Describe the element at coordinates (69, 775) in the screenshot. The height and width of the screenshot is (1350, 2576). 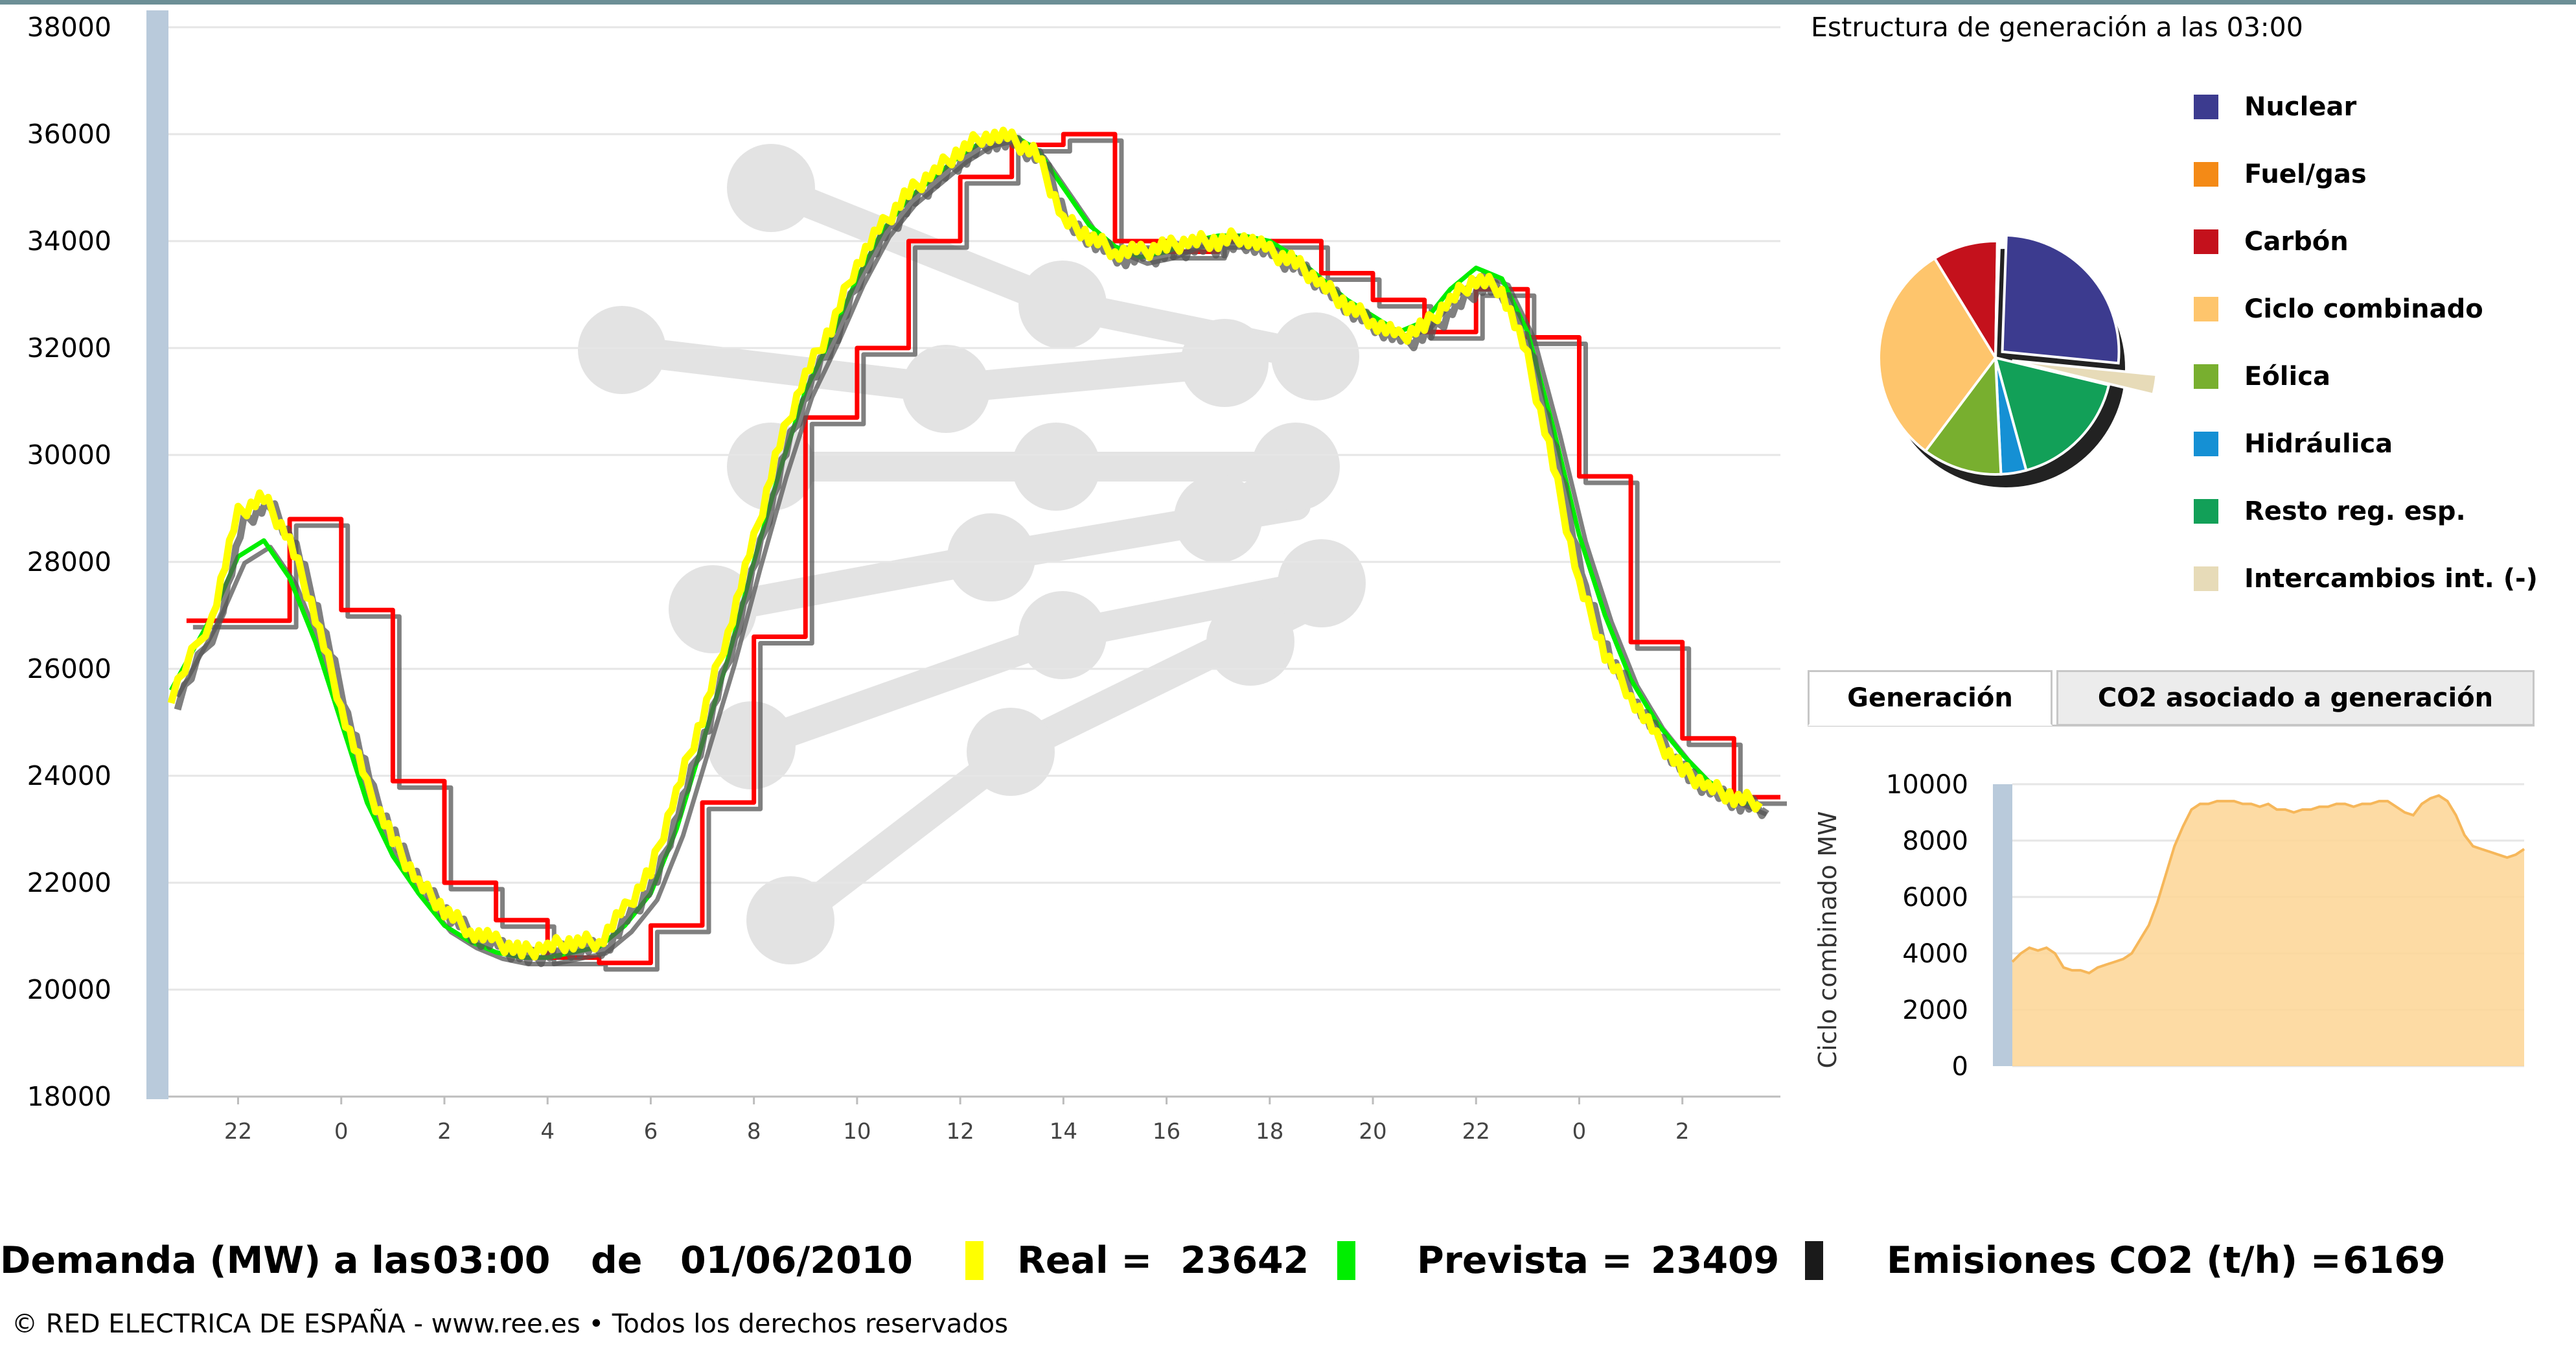
I see `y-tick-label: 24000` at that location.